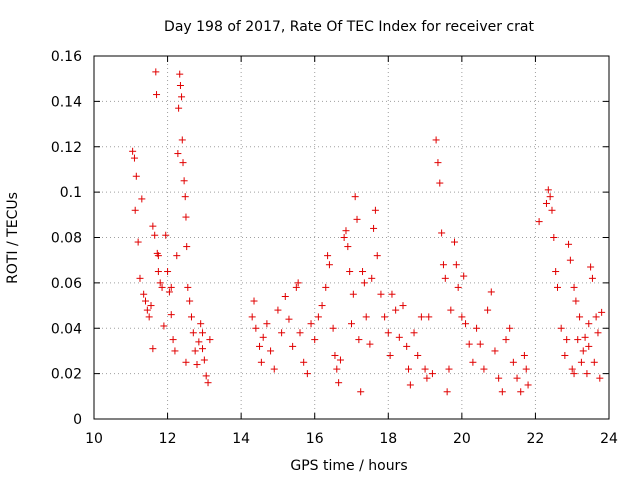 This screenshot has width=640, height=480. I want to click on x-tick-label: 24, so click(609, 439).